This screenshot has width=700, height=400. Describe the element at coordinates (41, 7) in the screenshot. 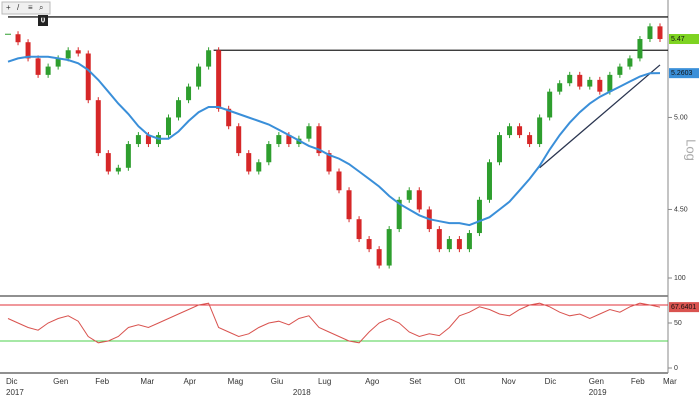

I see `search-icon: ⌕` at that location.